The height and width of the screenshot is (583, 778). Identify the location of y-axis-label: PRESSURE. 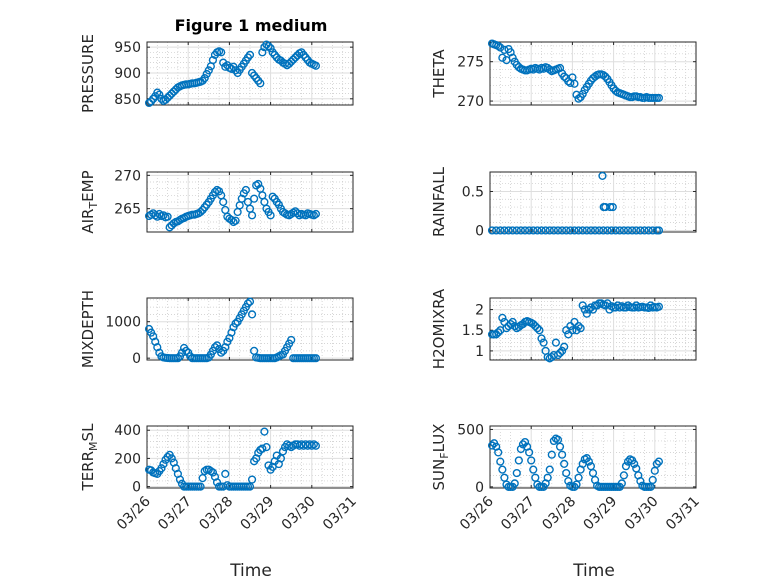
(88, 73).